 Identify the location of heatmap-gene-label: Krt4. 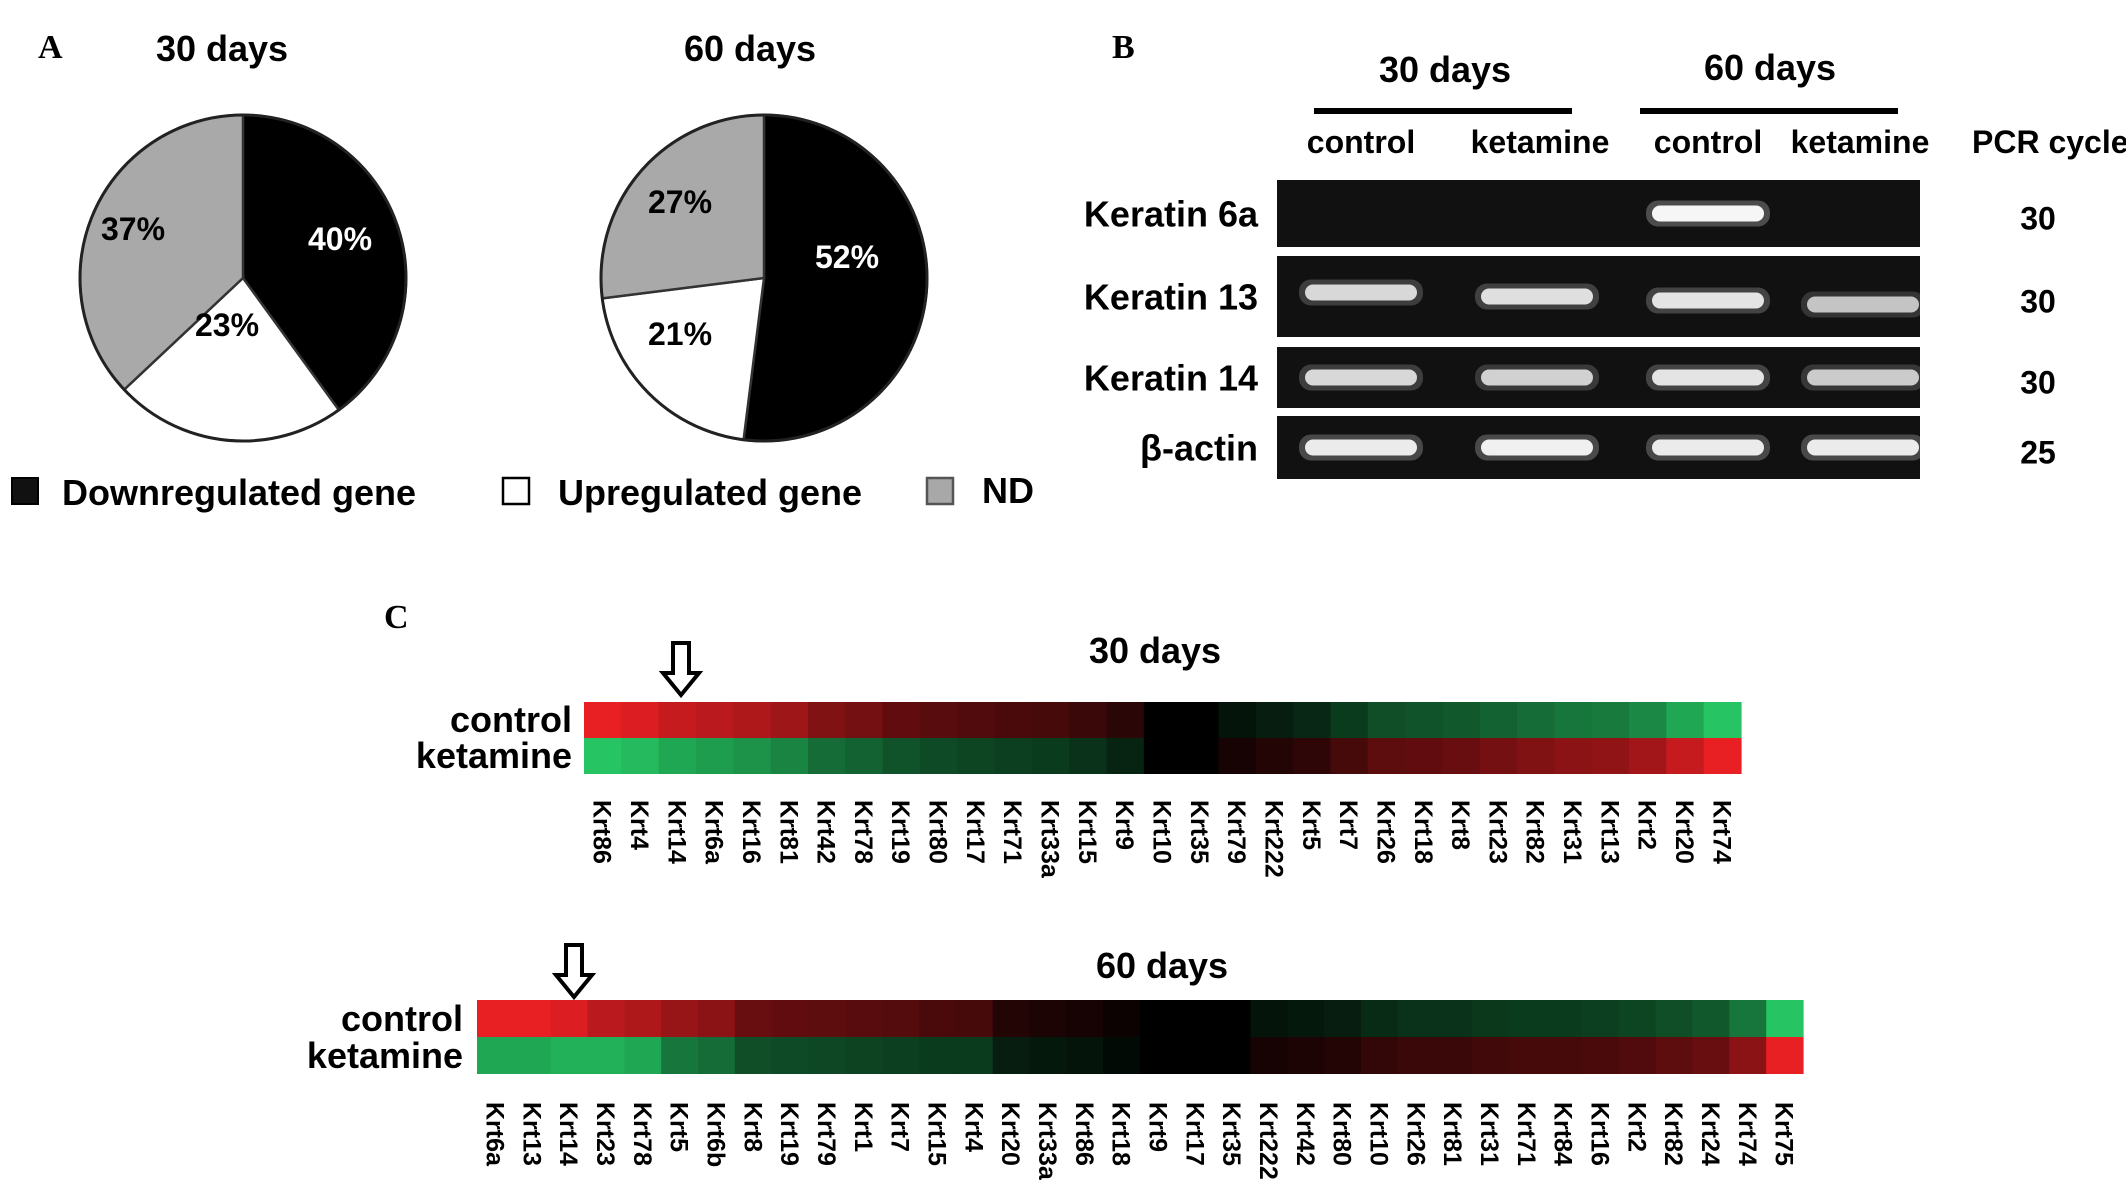
(639, 825).